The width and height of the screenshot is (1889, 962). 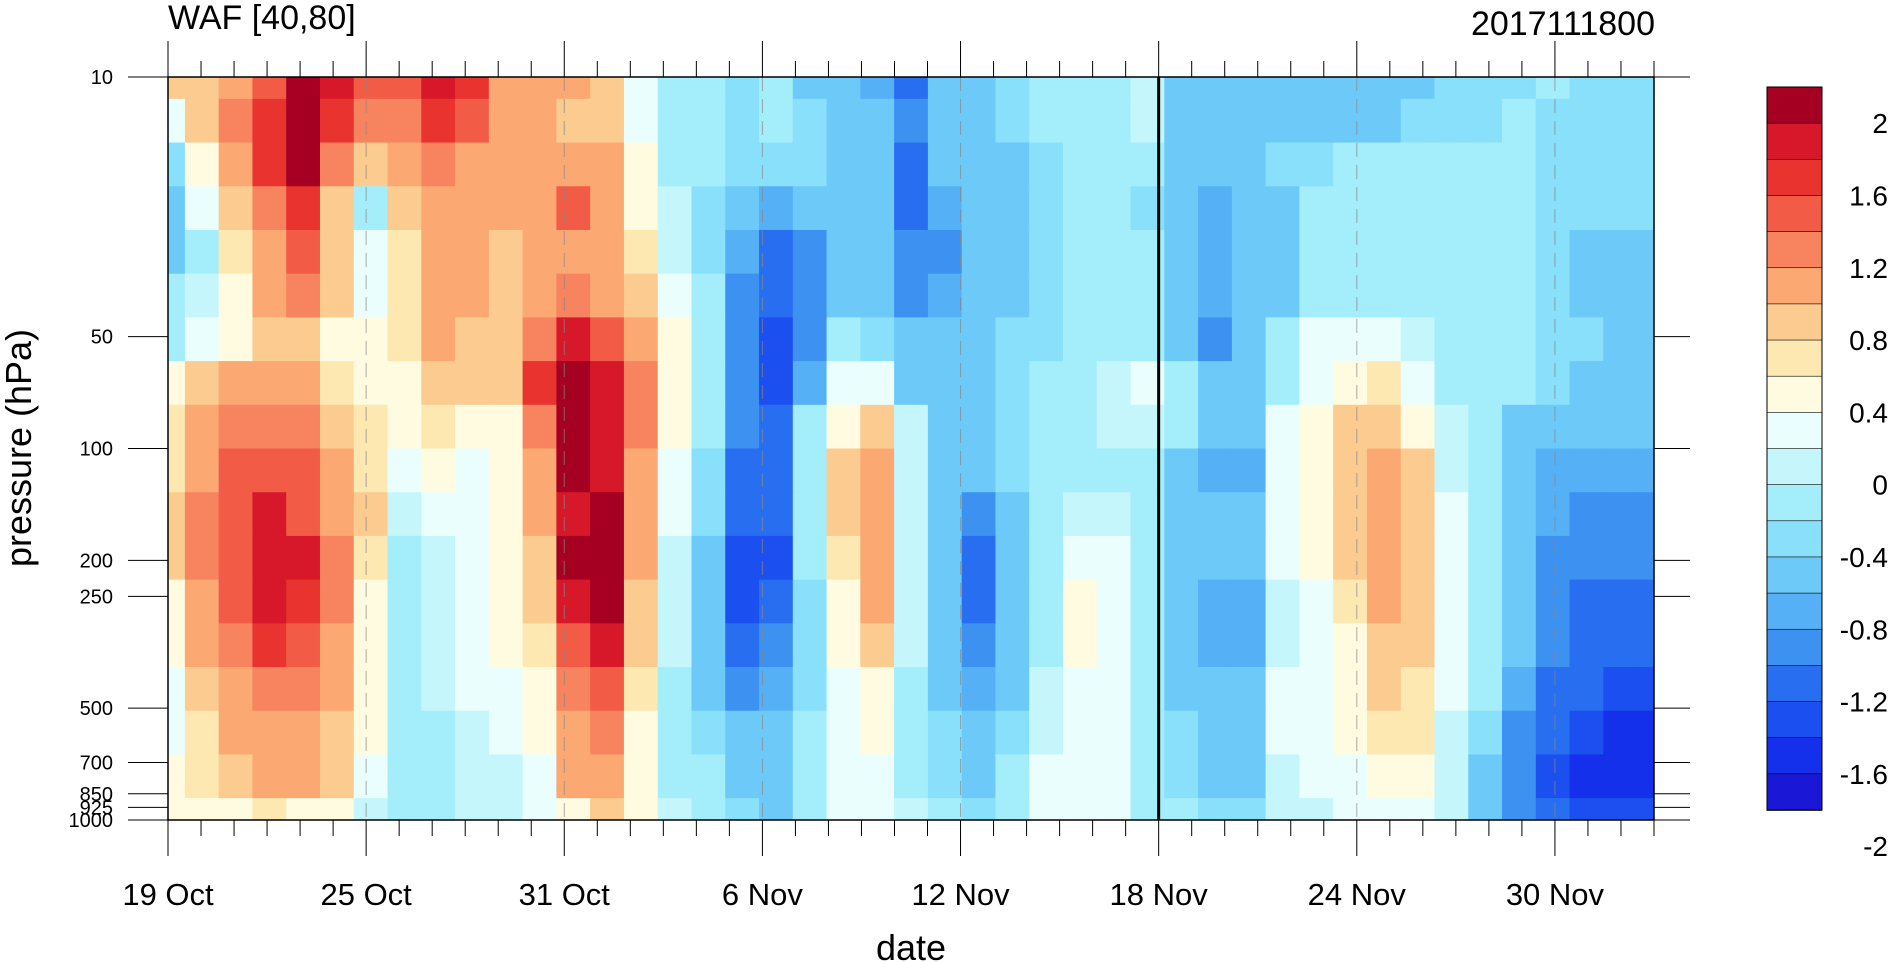 What do you see at coordinates (1880, 485) in the screenshot?
I see `colorbar-label: 0` at bounding box center [1880, 485].